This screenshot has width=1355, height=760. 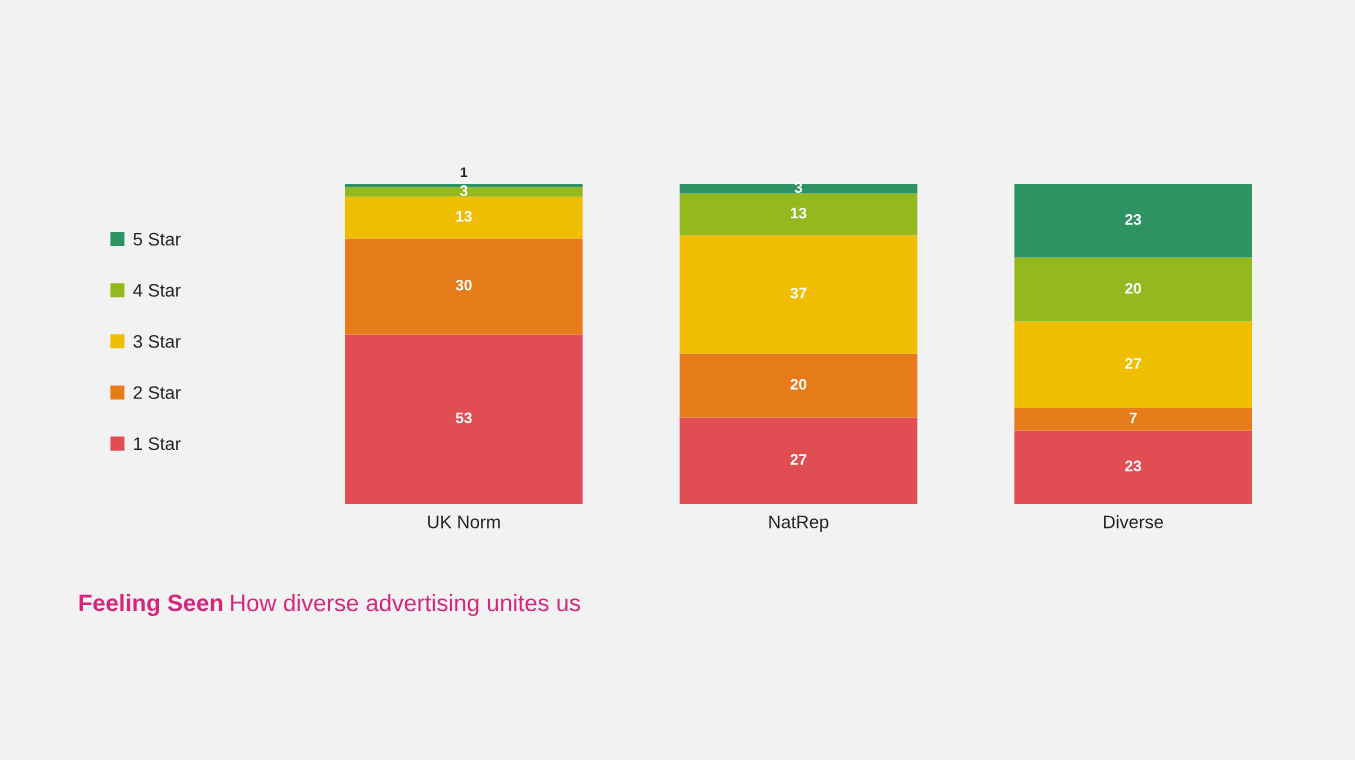 I want to click on data-label: 30, so click(x=463, y=285).